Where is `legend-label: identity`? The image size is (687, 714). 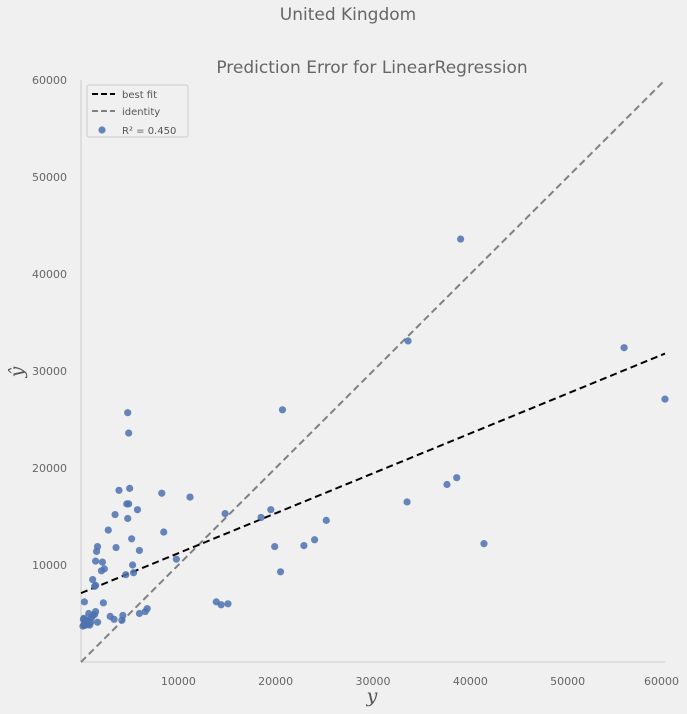
legend-label: identity is located at coordinates (141, 112).